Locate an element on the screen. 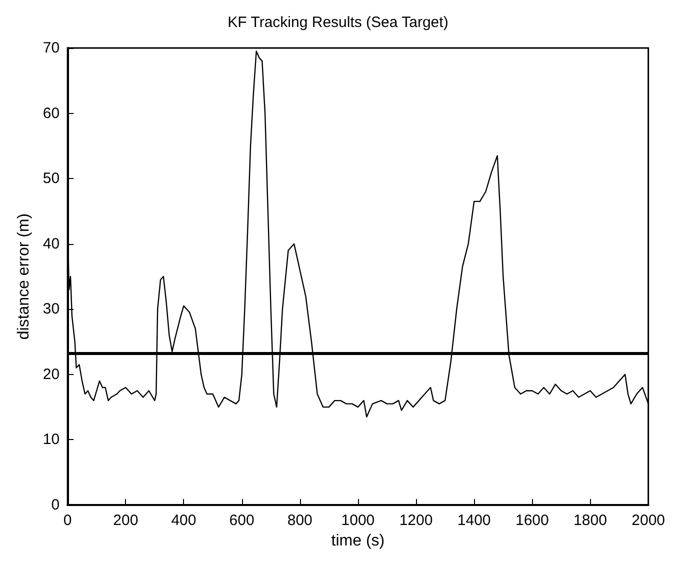  x-axis-title: time (s) is located at coordinates (358, 541).